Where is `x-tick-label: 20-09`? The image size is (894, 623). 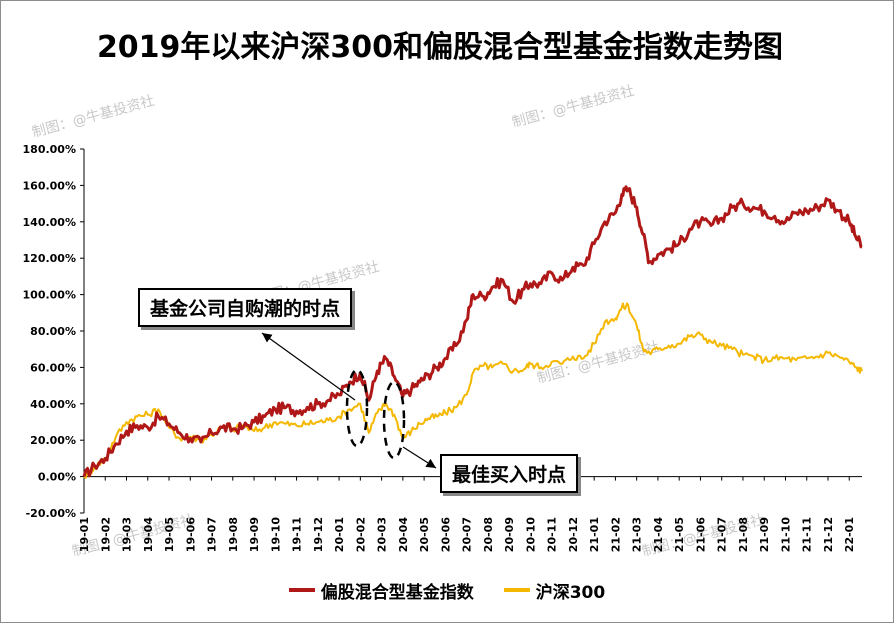
x-tick-label: 20-09 is located at coordinates (509, 534).